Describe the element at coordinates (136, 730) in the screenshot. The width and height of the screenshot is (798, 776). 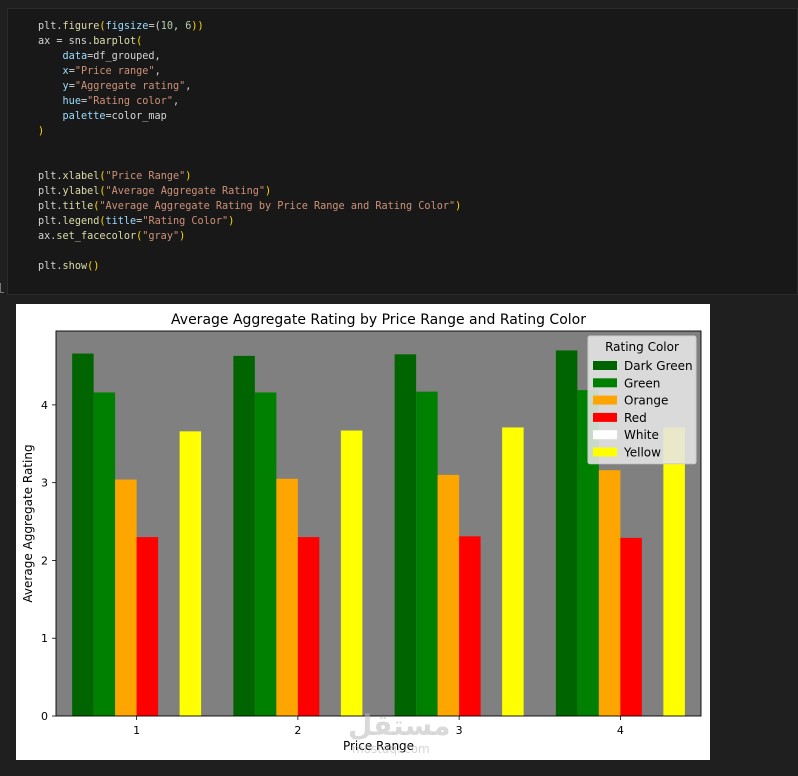
I see `x-tick-label: 1` at that location.